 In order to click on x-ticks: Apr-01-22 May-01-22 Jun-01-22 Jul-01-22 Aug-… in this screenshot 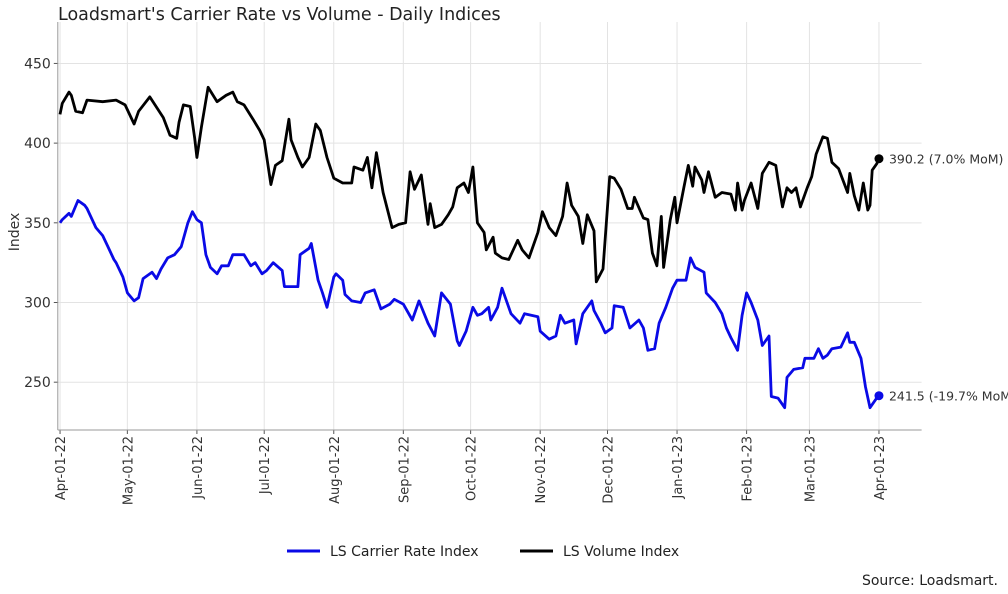, I will do `click(471, 470)`.